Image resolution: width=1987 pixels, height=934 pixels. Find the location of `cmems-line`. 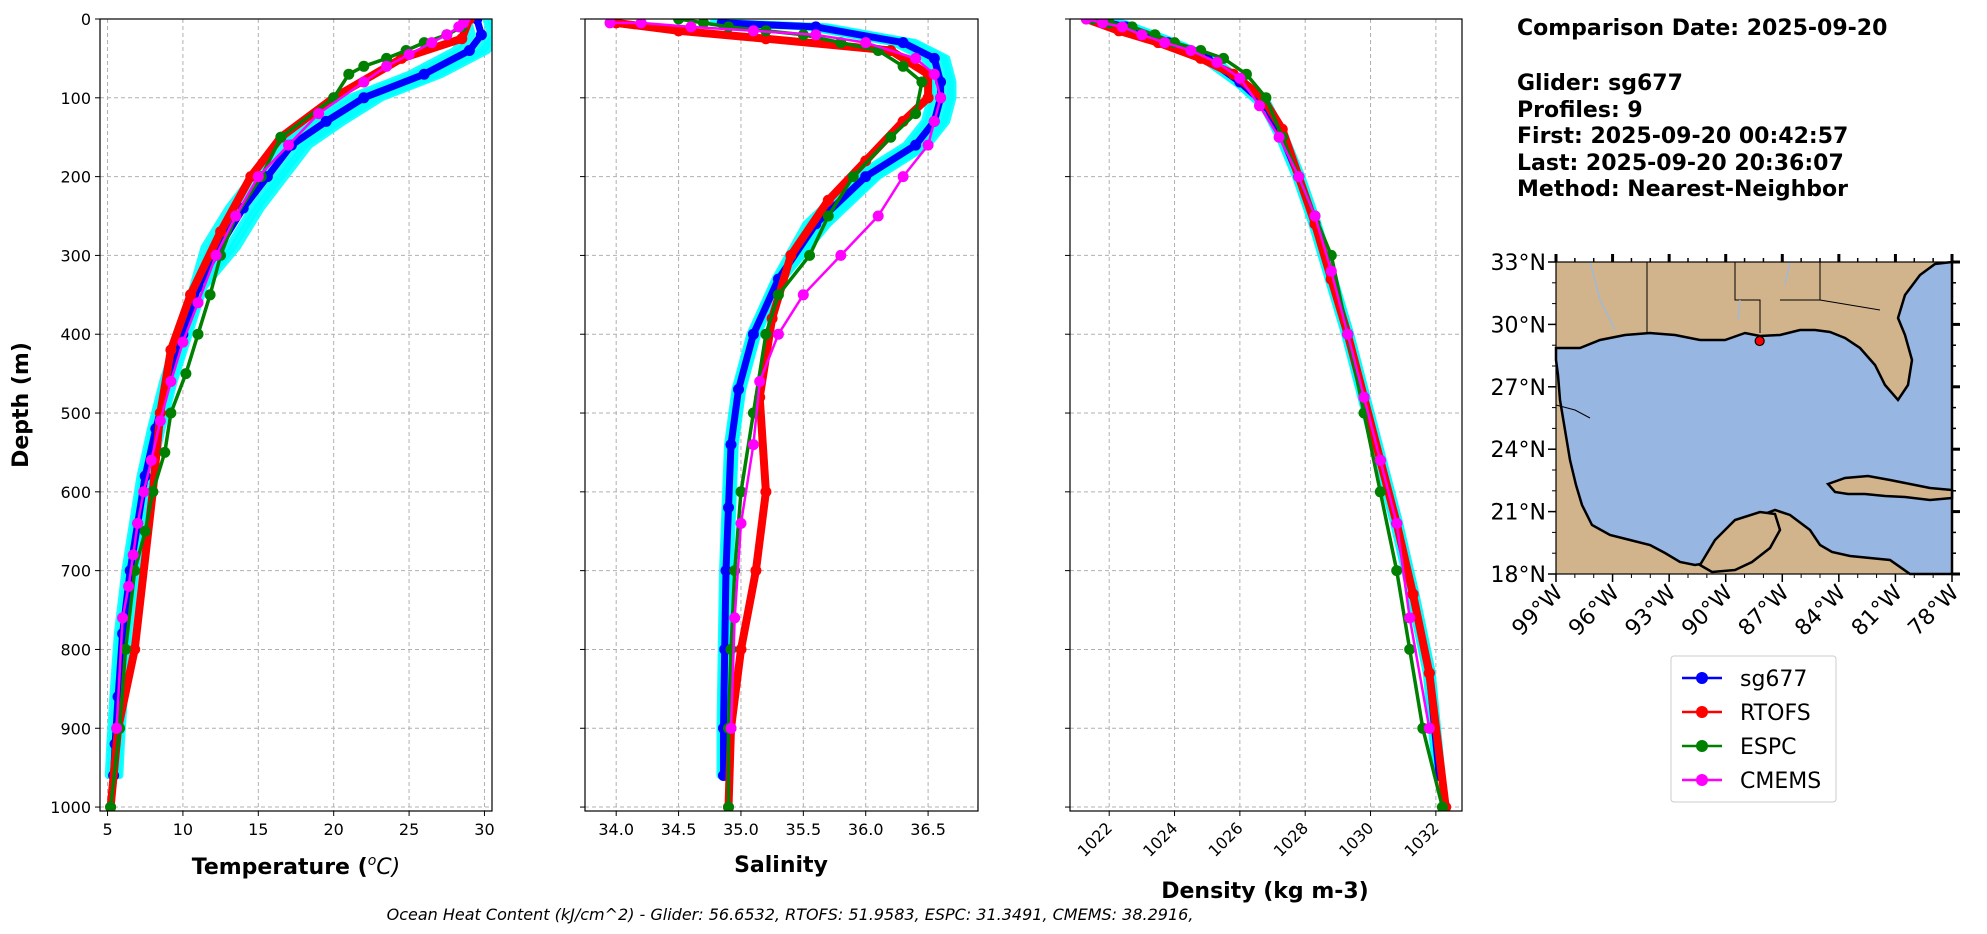

cmems-line is located at coordinates (1258, 374).